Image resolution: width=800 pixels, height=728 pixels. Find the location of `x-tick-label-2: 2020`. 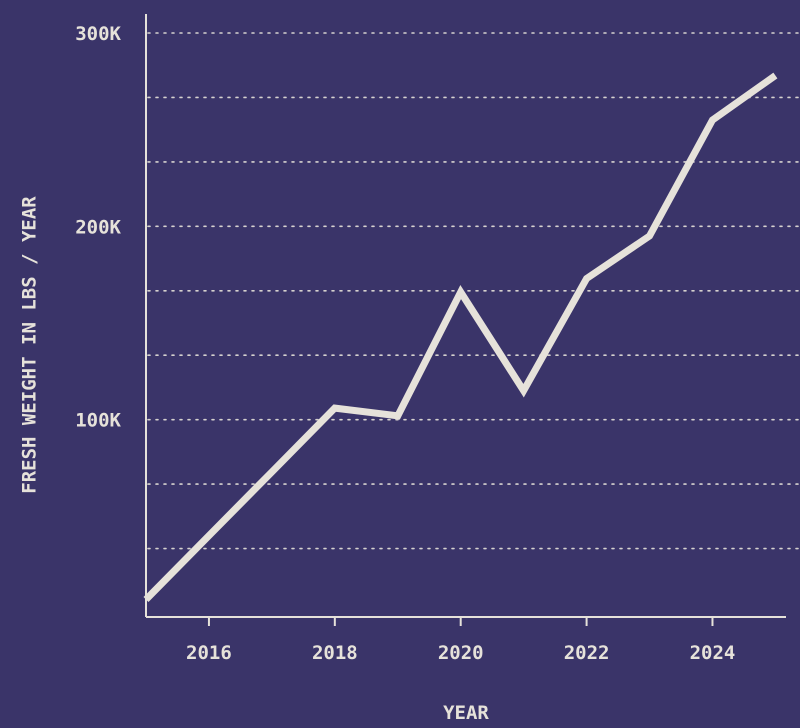

x-tick-label-2: 2020 is located at coordinates (461, 653).